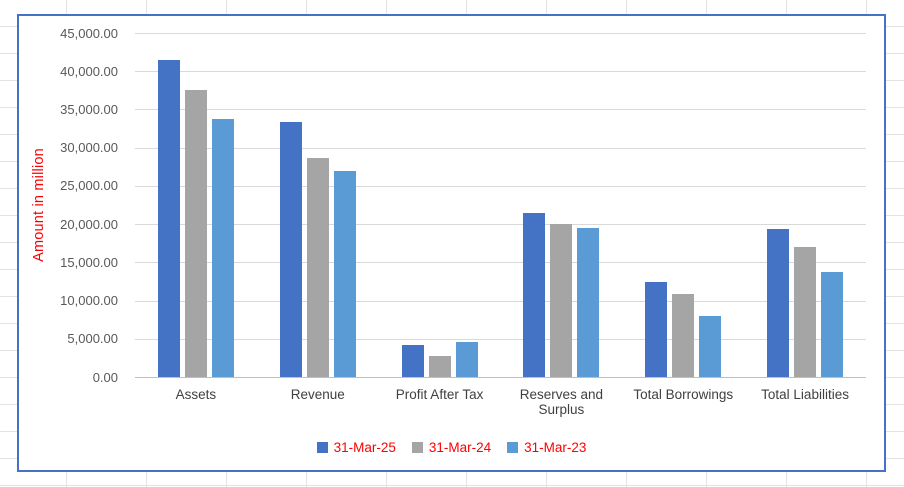 The height and width of the screenshot is (487, 904). I want to click on y-tick-label: 20,000.00, so click(89, 224).